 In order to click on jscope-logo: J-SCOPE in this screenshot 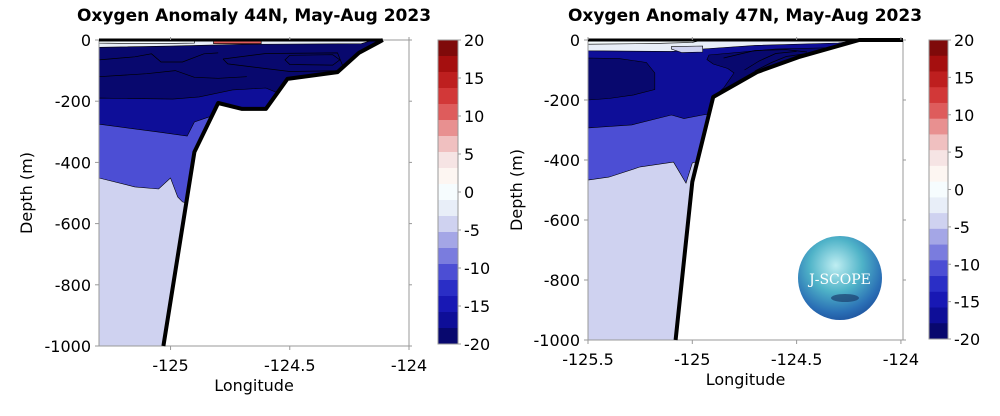, I will do `click(840, 278)`.